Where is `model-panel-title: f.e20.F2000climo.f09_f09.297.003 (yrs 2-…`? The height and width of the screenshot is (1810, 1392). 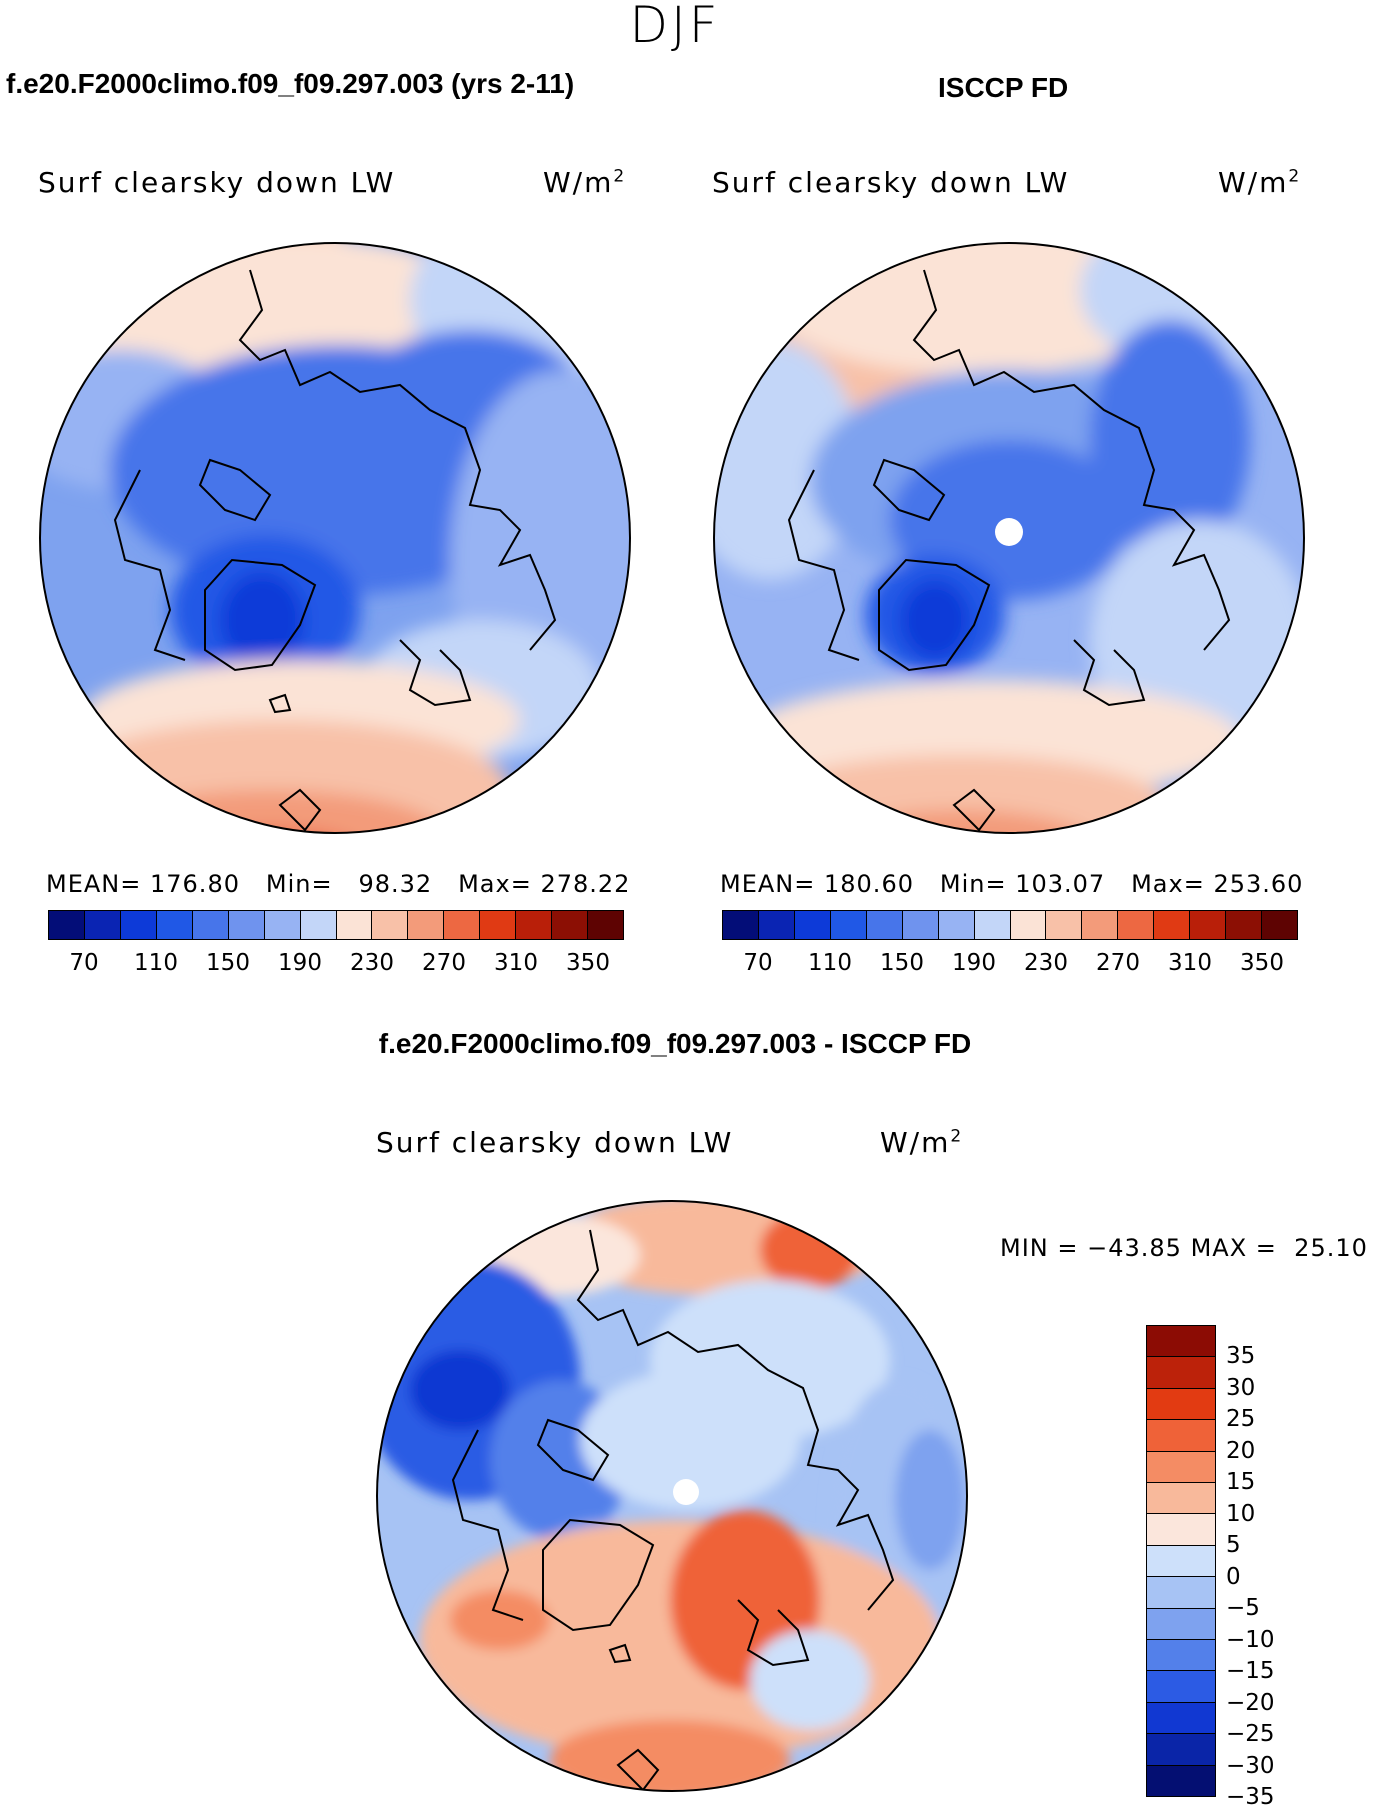 model-panel-title: f.e20.F2000climo.f09_f09.297.003 (yrs 2-… is located at coordinates (290, 83).